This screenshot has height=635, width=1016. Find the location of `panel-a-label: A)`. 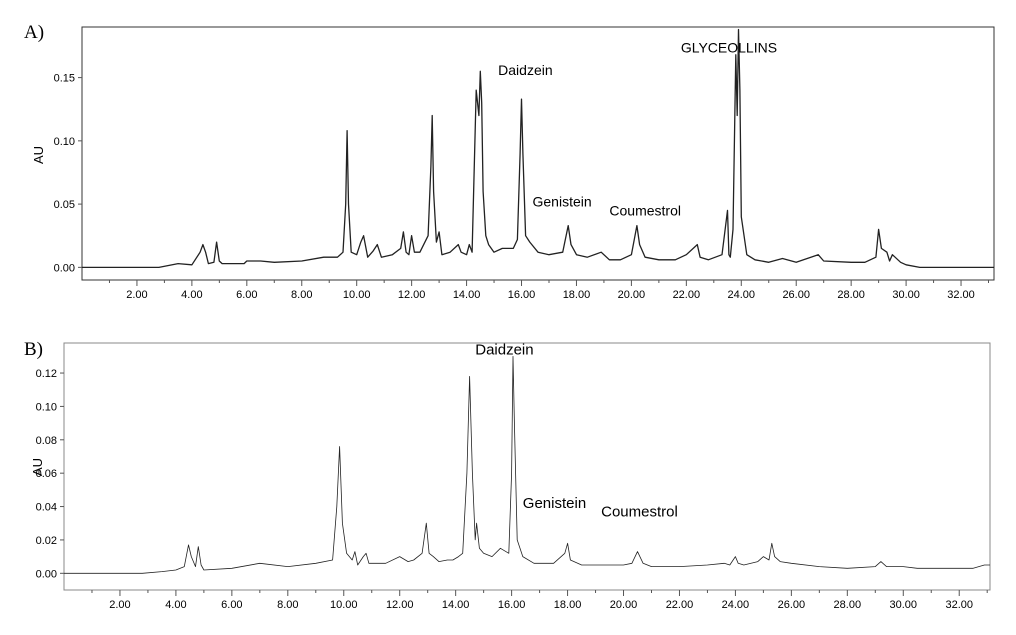

panel-a-label: A) is located at coordinates (34, 32).